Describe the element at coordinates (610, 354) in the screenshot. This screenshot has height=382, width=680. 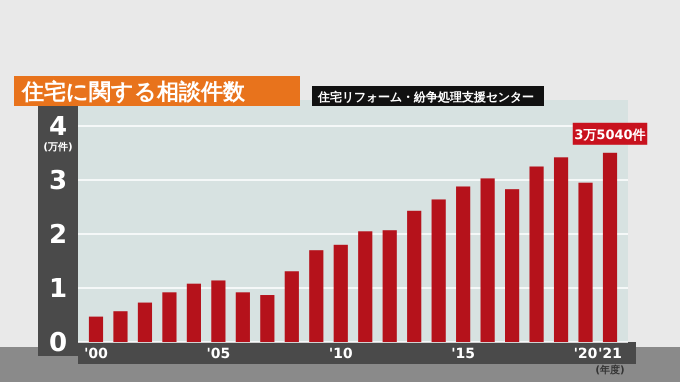
I see `x-tick-label: '21` at that location.